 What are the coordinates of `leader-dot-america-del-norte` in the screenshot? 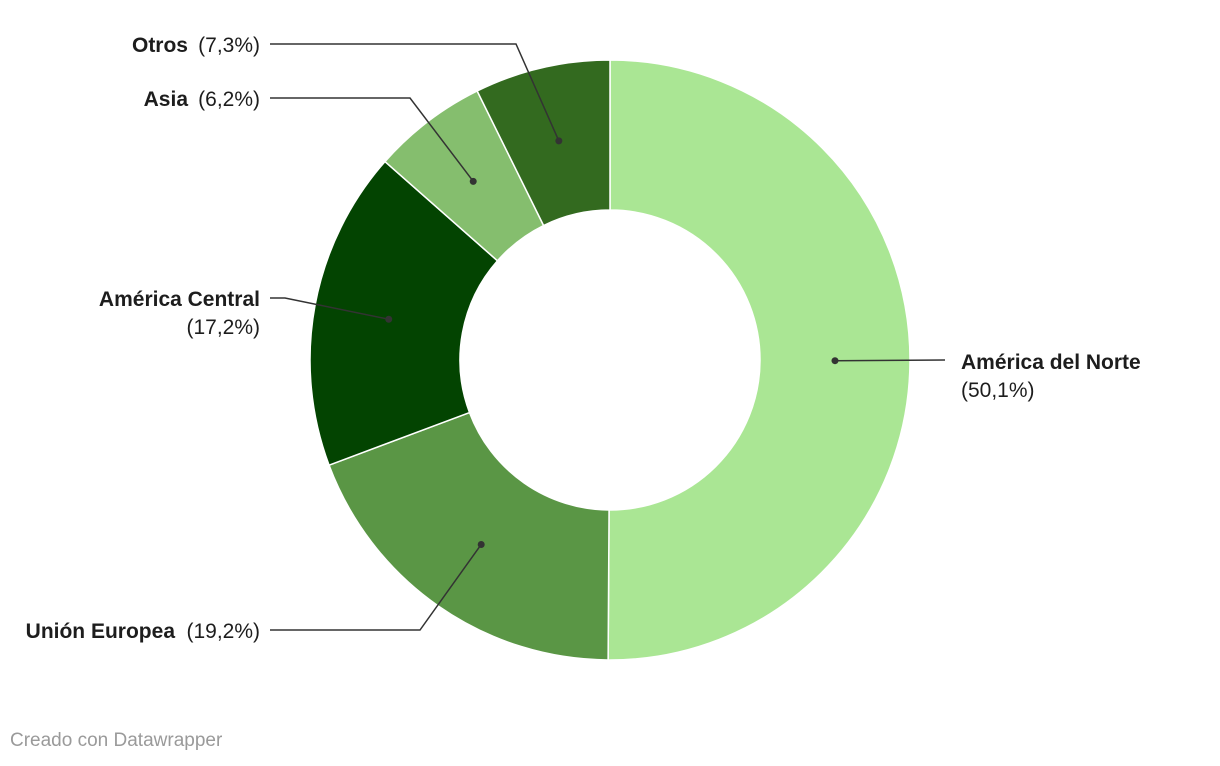 It's located at (835, 361).